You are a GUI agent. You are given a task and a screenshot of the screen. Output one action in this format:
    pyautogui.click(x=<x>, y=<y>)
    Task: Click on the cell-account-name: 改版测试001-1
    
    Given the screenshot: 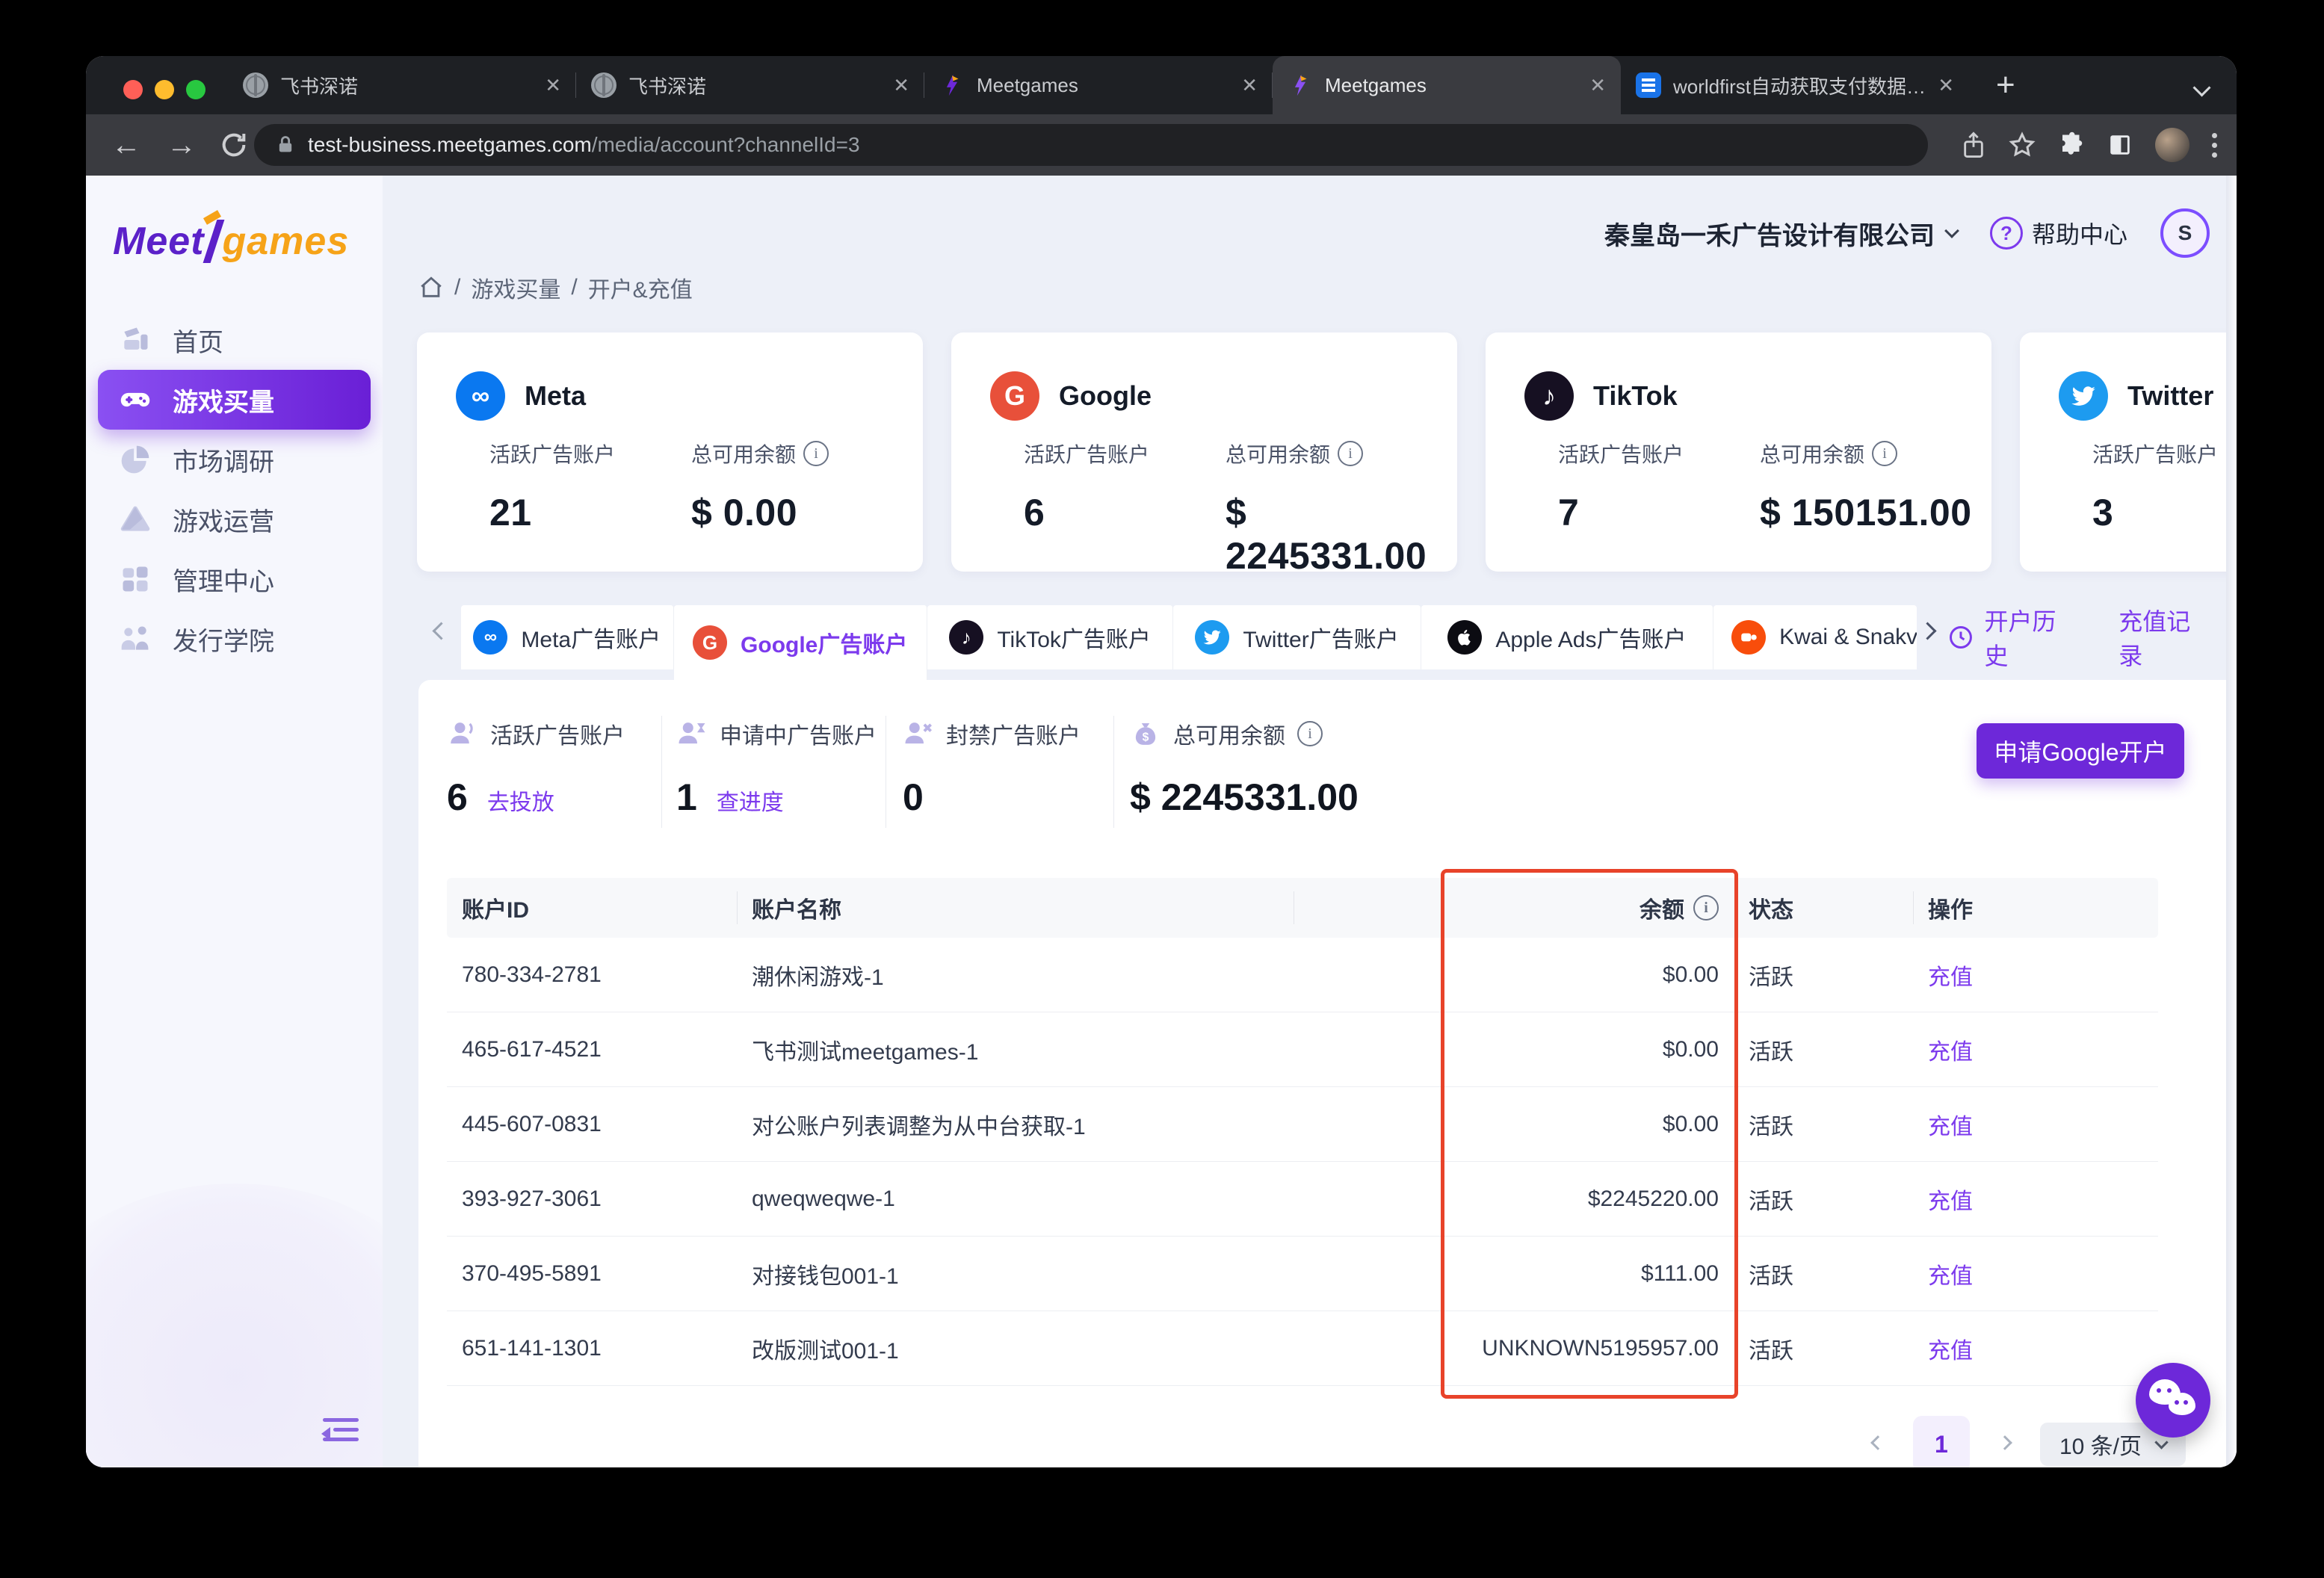 What is the action you would take?
    pyautogui.click(x=825, y=1351)
    